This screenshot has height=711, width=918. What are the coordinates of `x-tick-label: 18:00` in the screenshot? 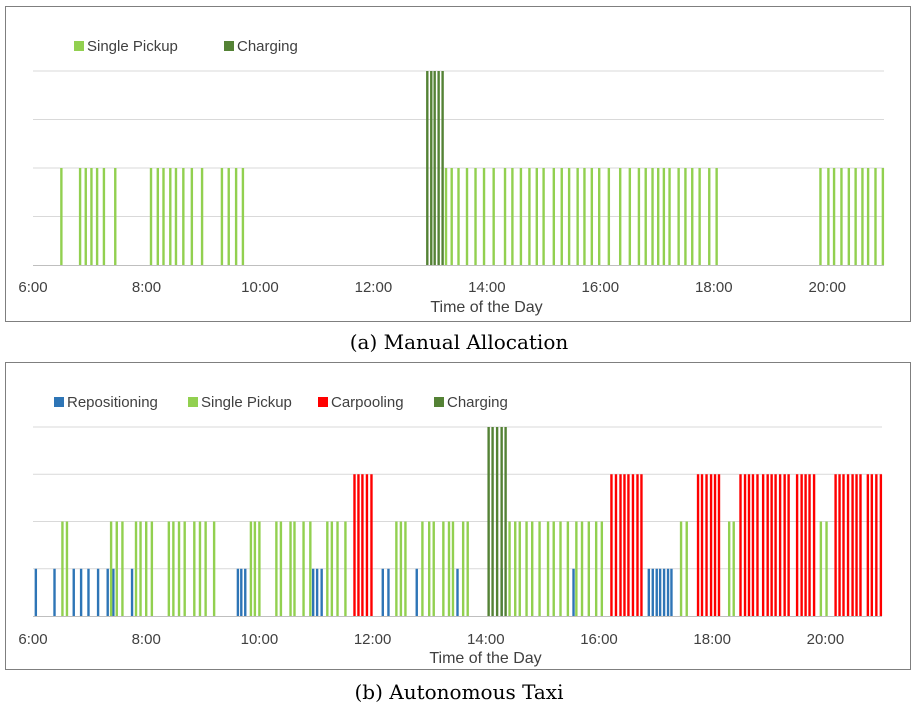 It's located at (714, 287).